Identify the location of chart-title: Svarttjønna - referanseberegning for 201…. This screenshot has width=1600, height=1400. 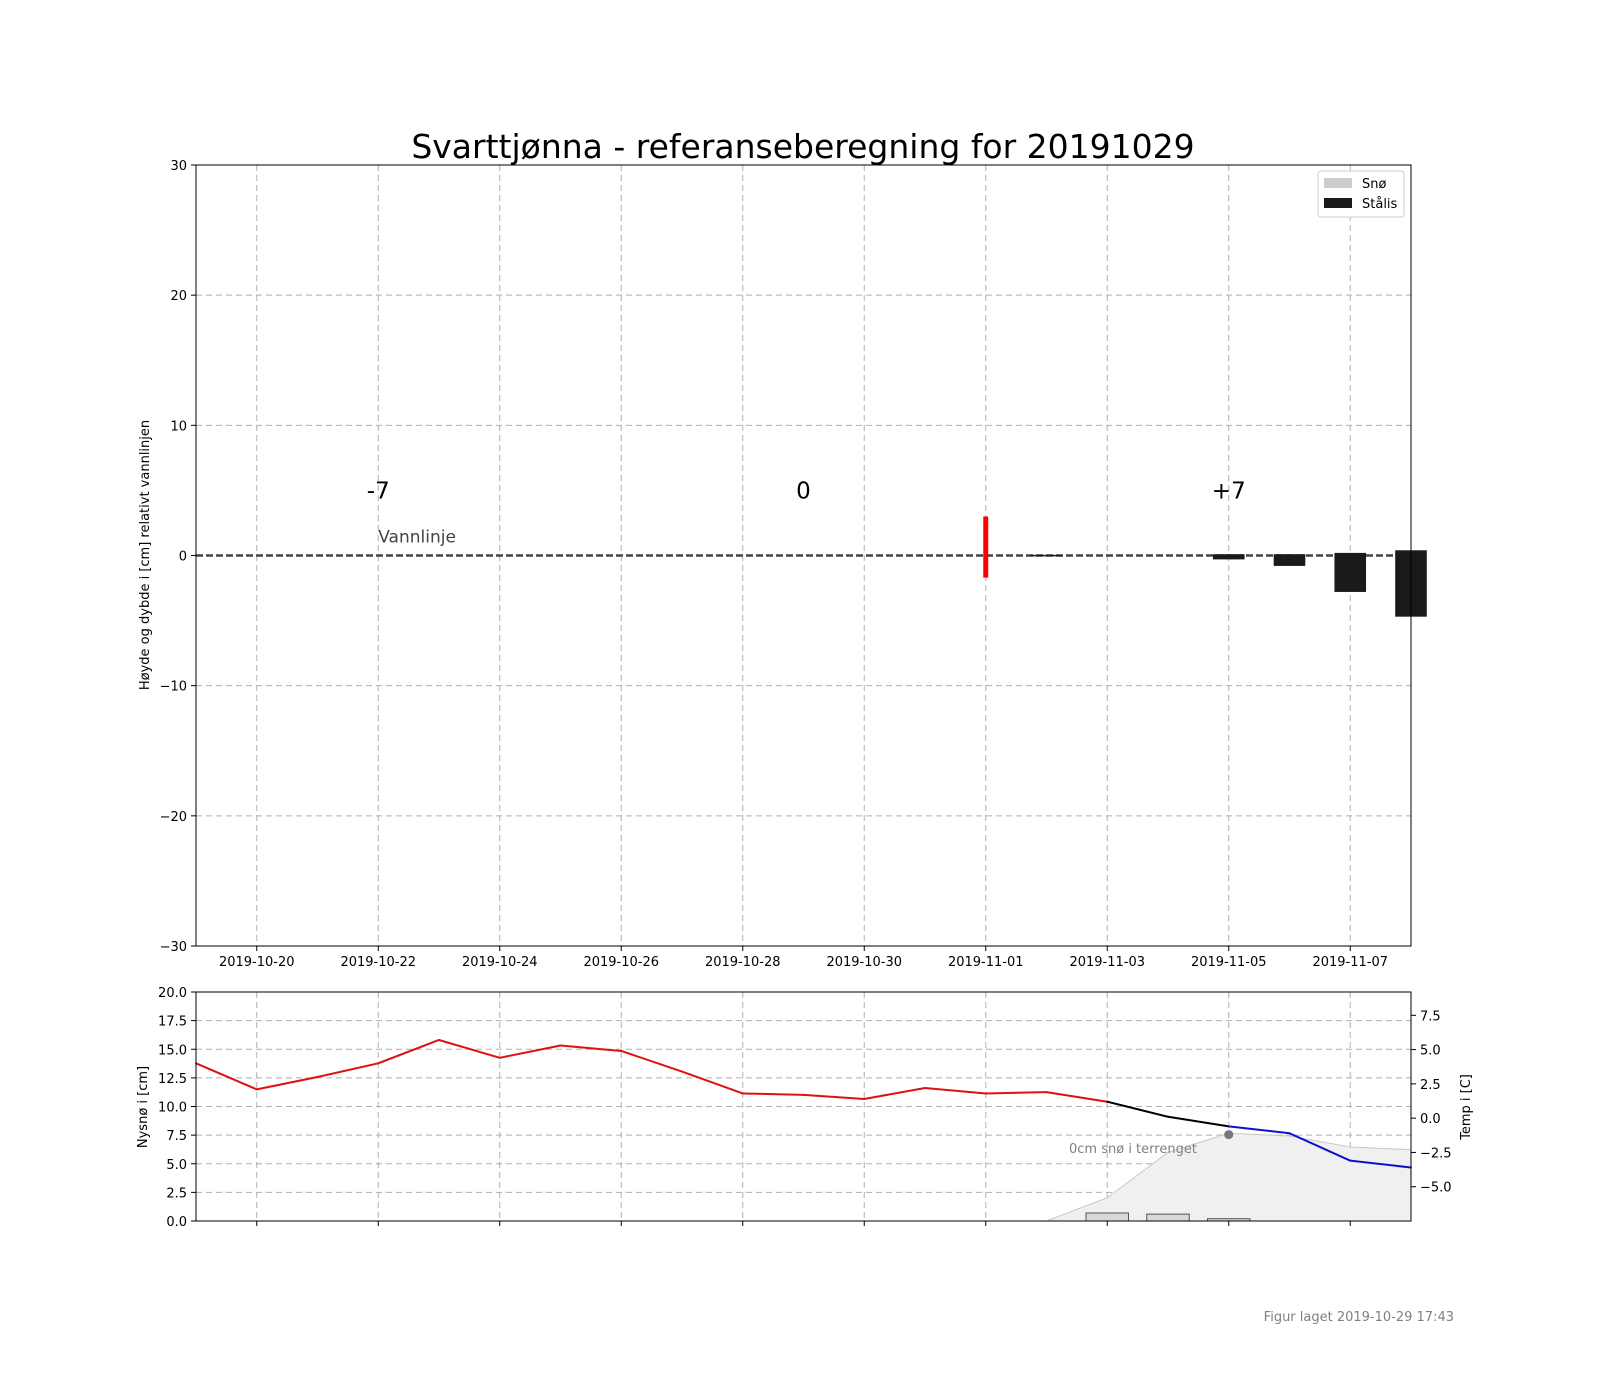
(802, 146).